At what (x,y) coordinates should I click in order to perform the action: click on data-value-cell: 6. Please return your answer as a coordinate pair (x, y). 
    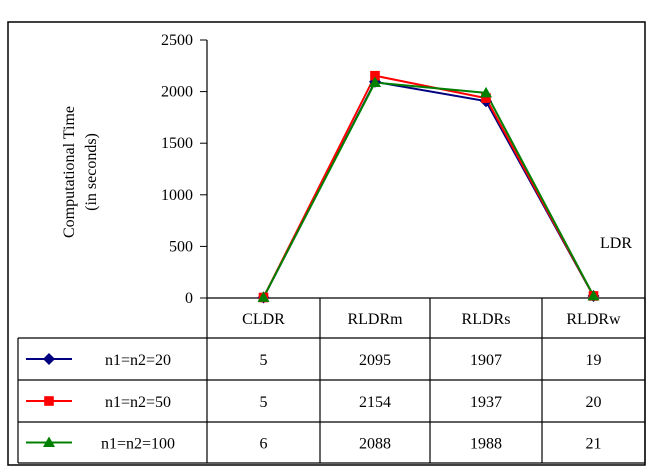
    Looking at the image, I should click on (264, 444).